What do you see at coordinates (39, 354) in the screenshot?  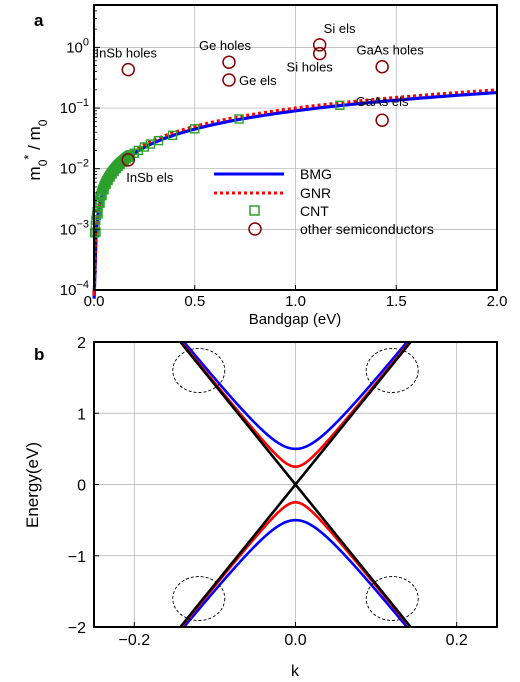 I see `panel-b-label: b` at bounding box center [39, 354].